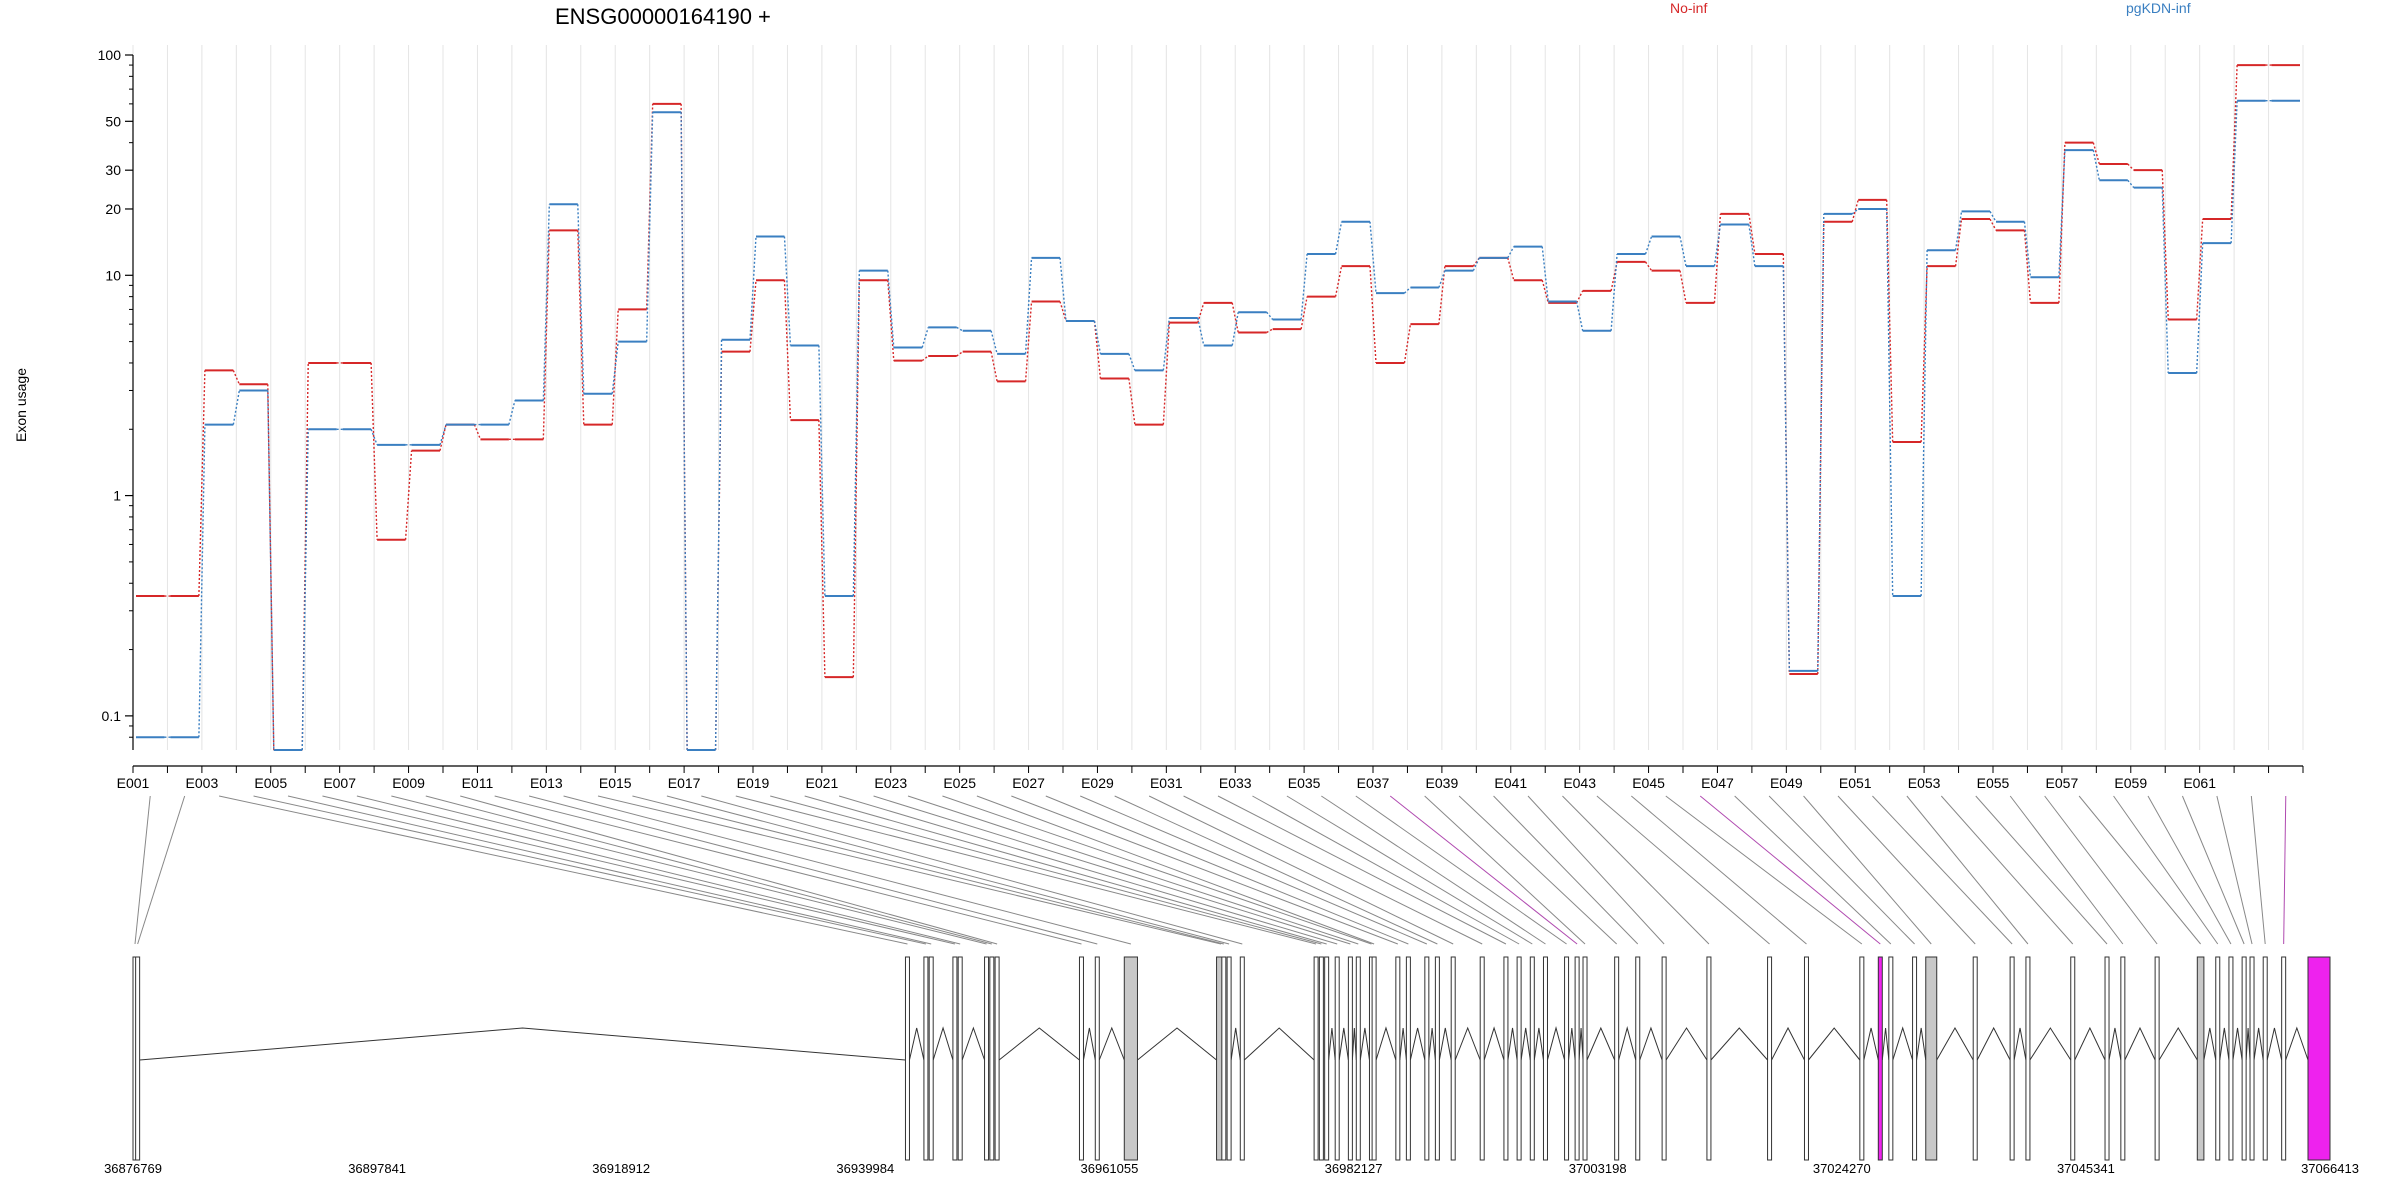 This screenshot has height=1200, width=2400. Describe the element at coordinates (408, 783) in the screenshot. I see `x-tick-label: E009` at that location.